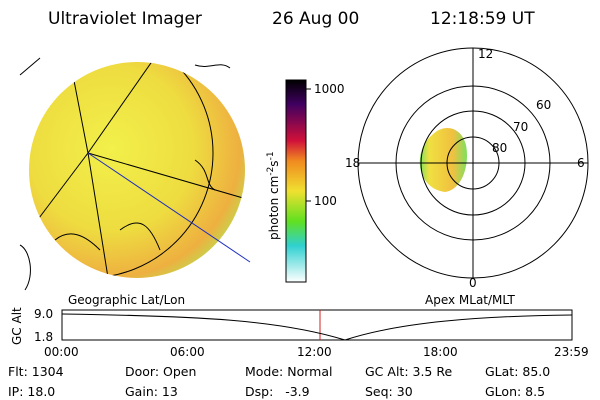 Image resolution: width=600 pixels, height=400 pixels. What do you see at coordinates (408, 371) in the screenshot?
I see `status-field: GC Alt: 3.5 Re` at bounding box center [408, 371].